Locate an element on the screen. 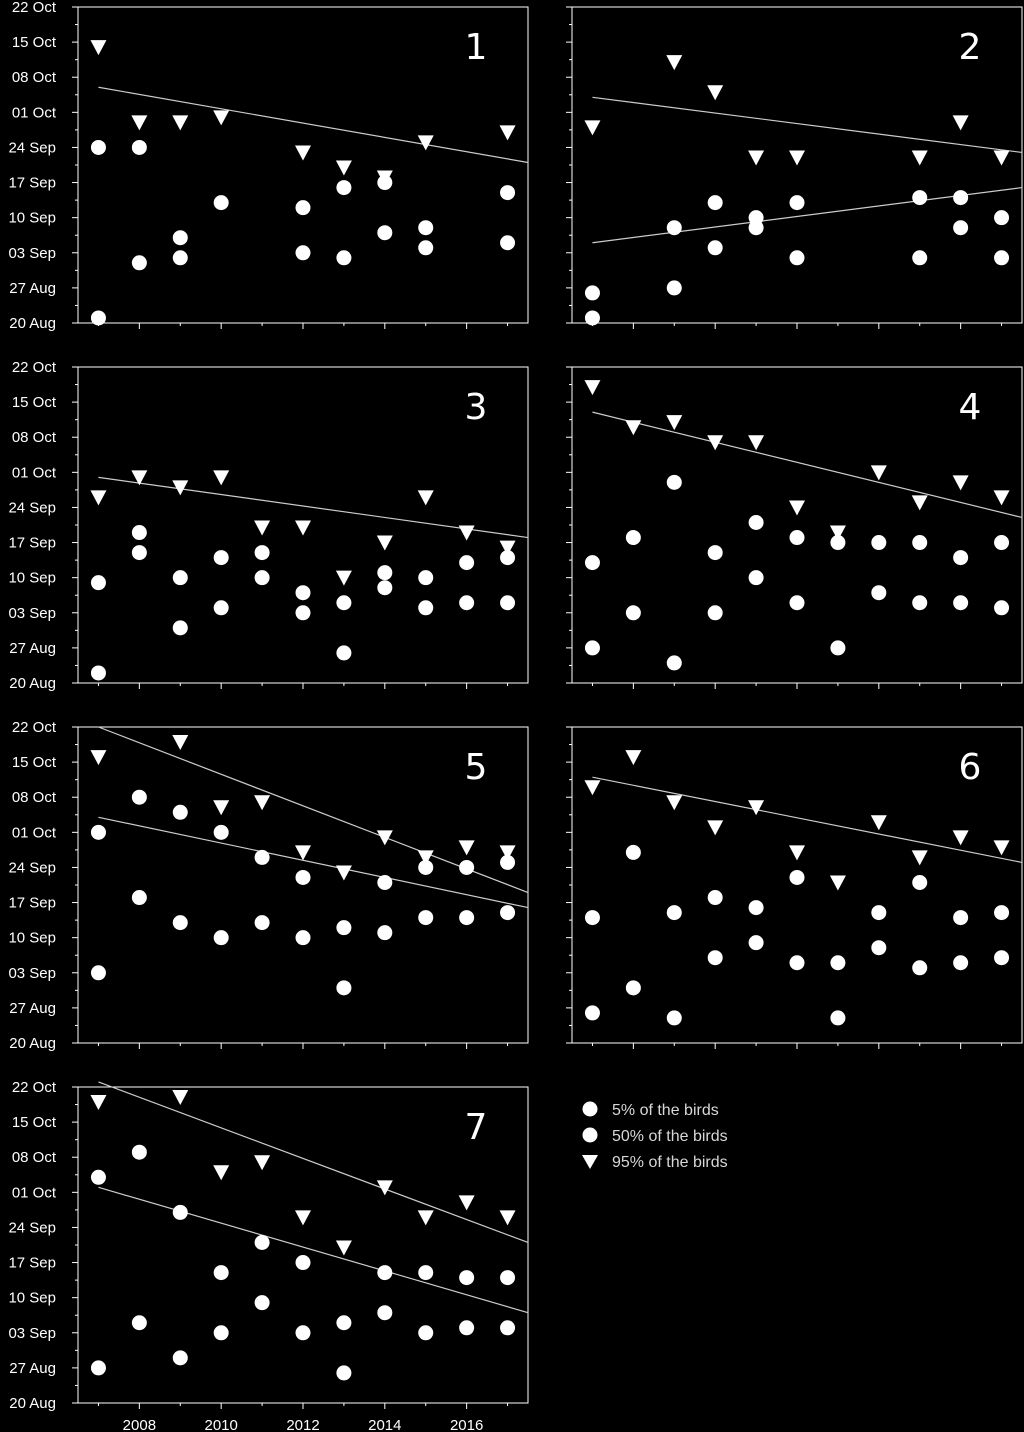 The width and height of the screenshot is (1024, 1432). panel-4: 4 is located at coordinates (794, 527).